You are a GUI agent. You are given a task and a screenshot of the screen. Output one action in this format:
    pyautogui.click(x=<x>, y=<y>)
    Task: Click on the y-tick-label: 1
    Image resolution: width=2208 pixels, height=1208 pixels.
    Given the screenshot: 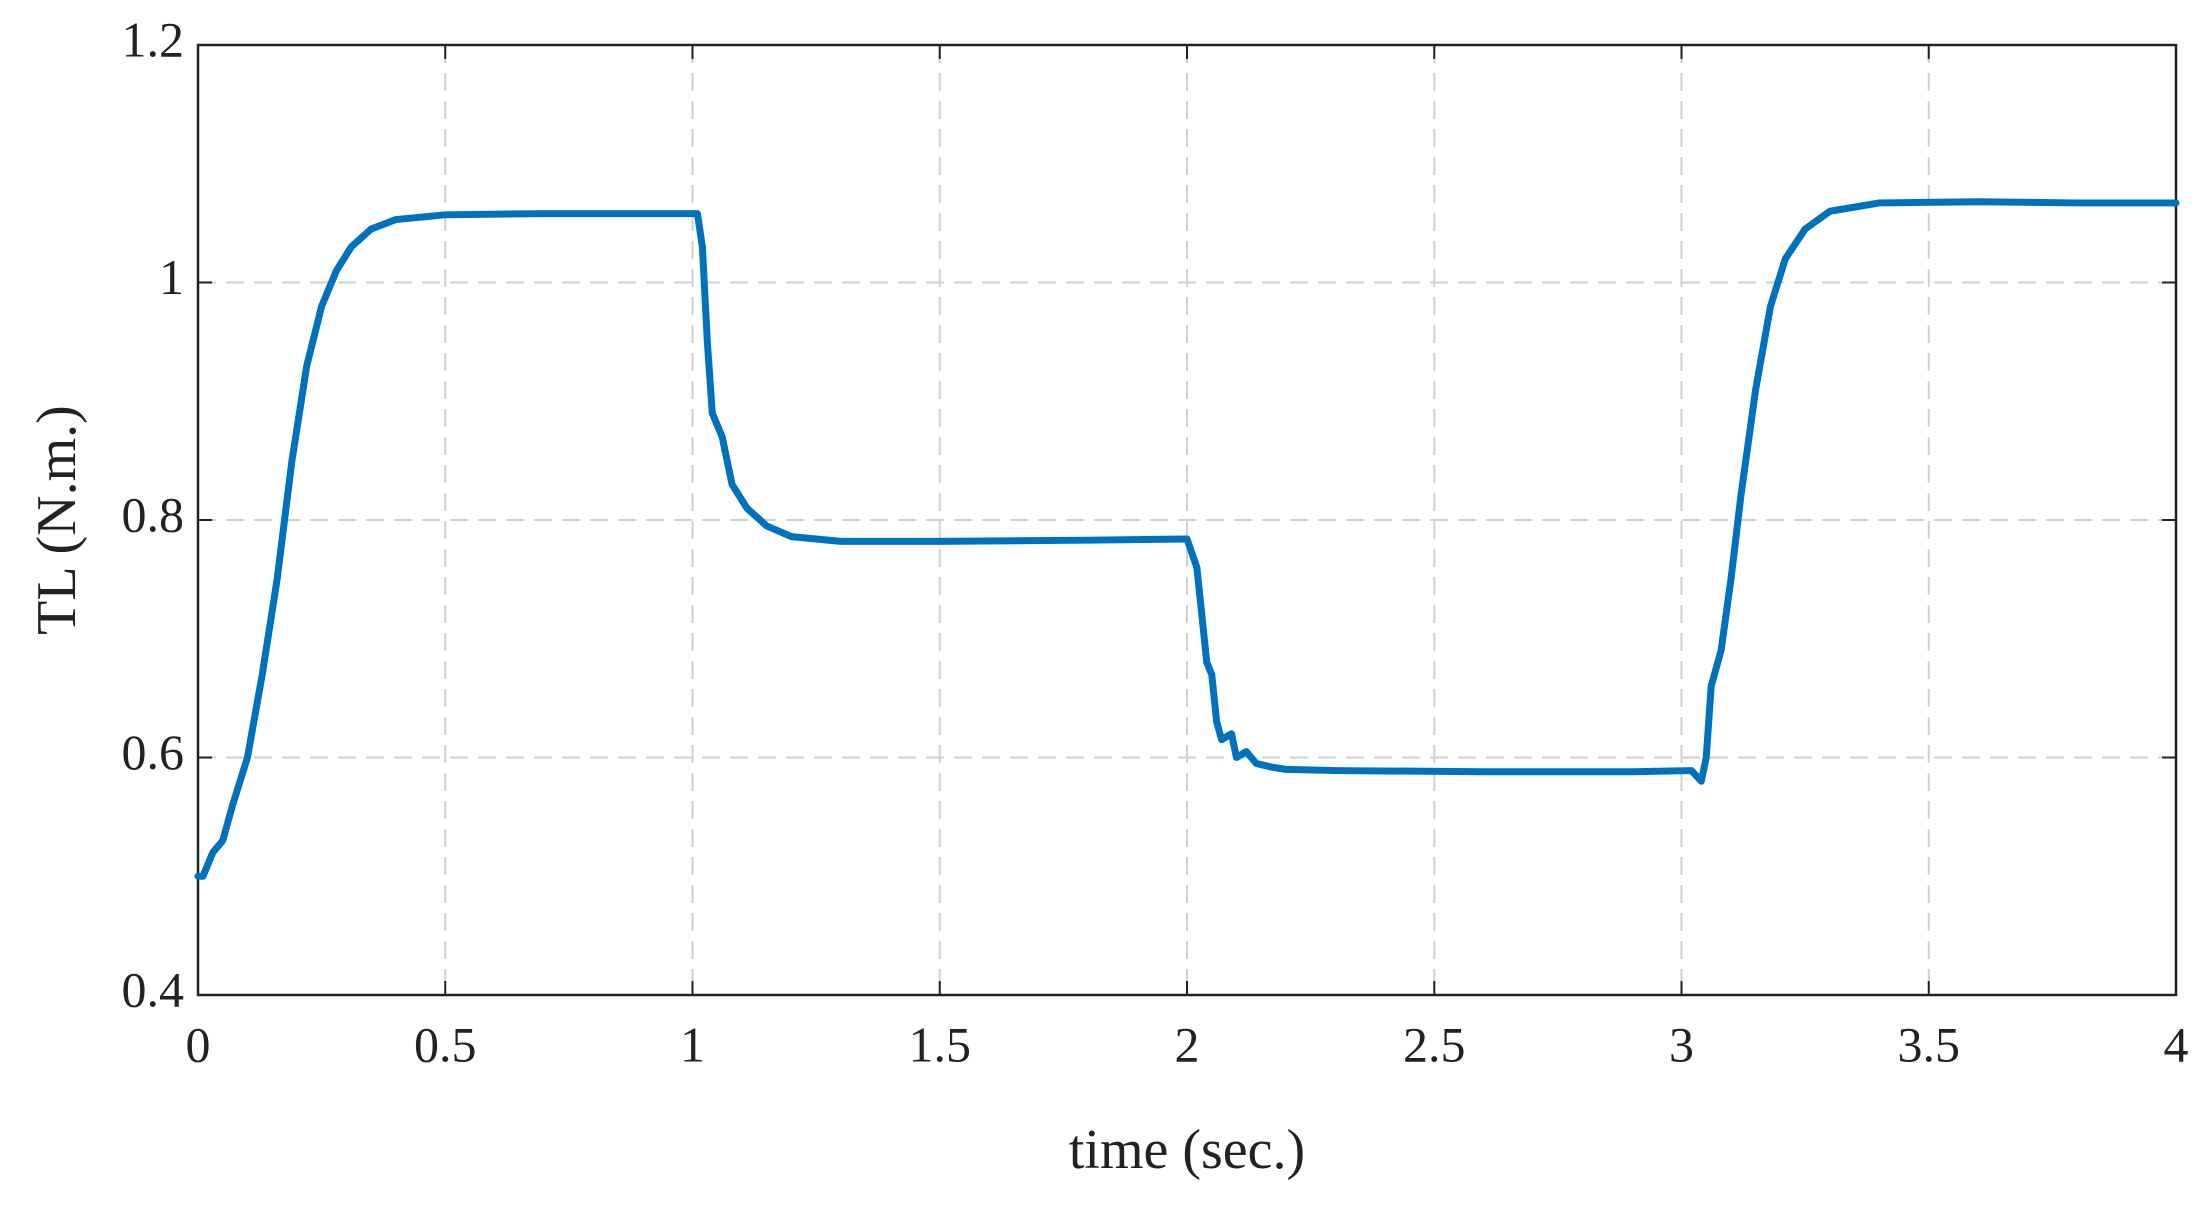 What is the action you would take?
    pyautogui.click(x=171, y=277)
    